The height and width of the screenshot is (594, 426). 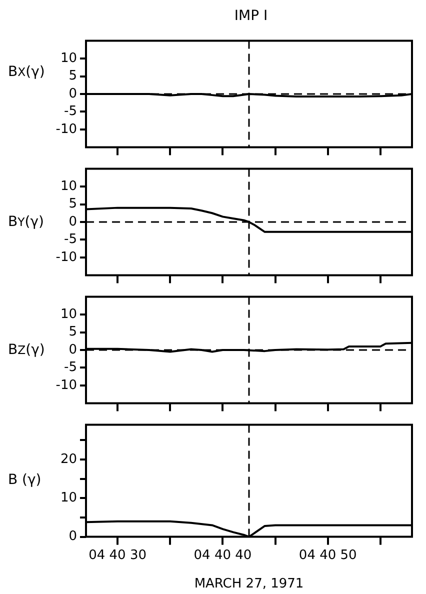 I want to click on x-tick-label: 04 40 40, so click(x=223, y=555).